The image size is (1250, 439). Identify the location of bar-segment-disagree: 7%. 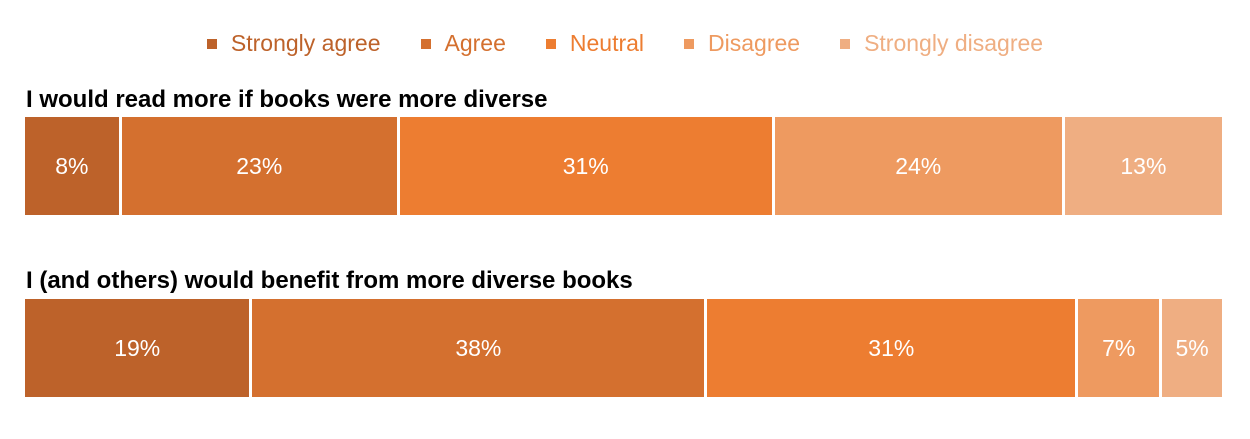
(1119, 348).